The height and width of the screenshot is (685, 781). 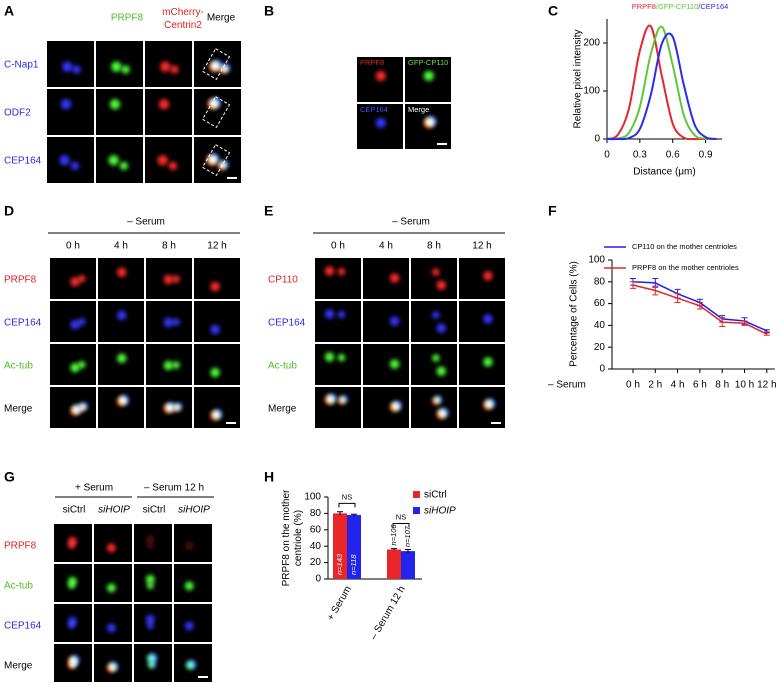 I want to click on bracket, so click(x=347, y=505).